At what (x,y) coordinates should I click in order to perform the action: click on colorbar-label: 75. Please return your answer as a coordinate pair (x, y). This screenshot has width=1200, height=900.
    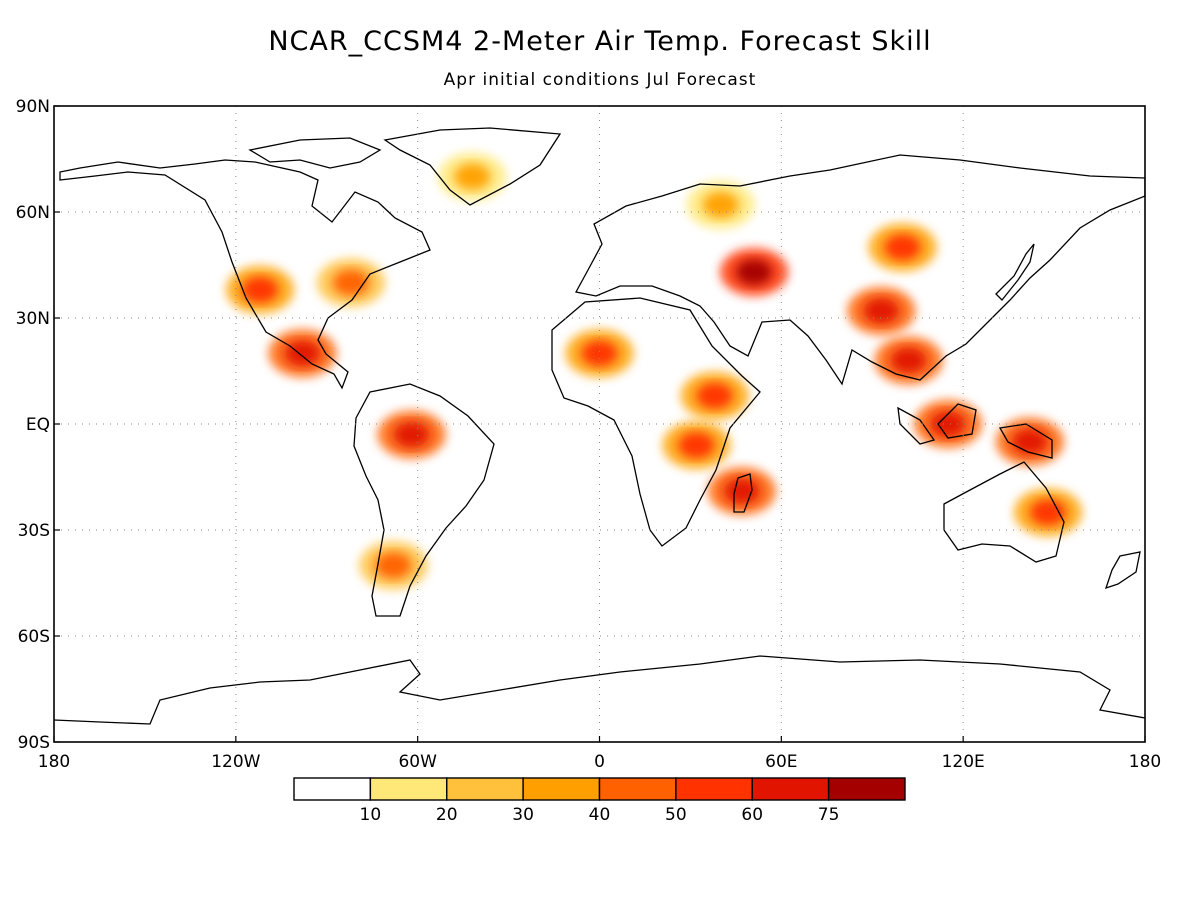
    Looking at the image, I should click on (829, 815).